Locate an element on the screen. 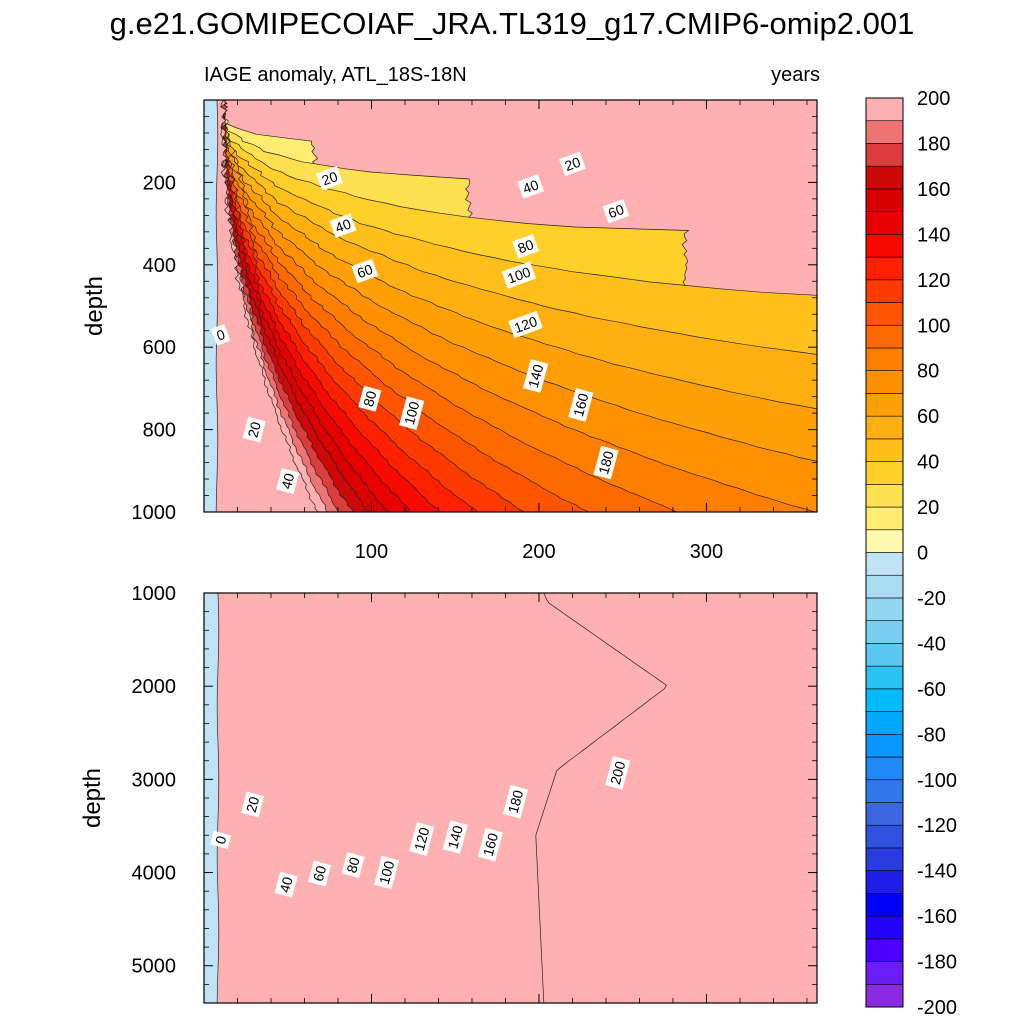 This screenshot has width=1024, height=1024. colorbar-box--10 is located at coordinates (884, 564).